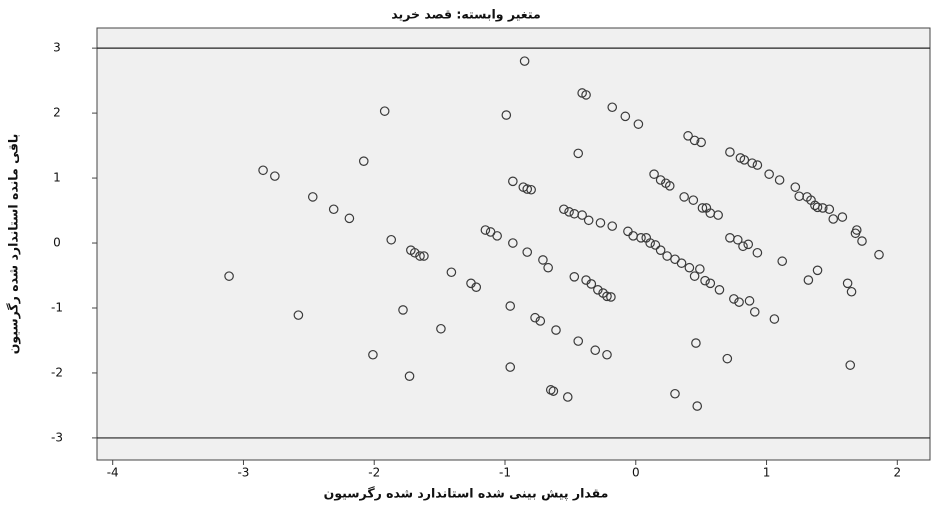 The image size is (933, 509). Describe the element at coordinates (767, 473) in the screenshot. I see `x-tick-label: 1` at that location.